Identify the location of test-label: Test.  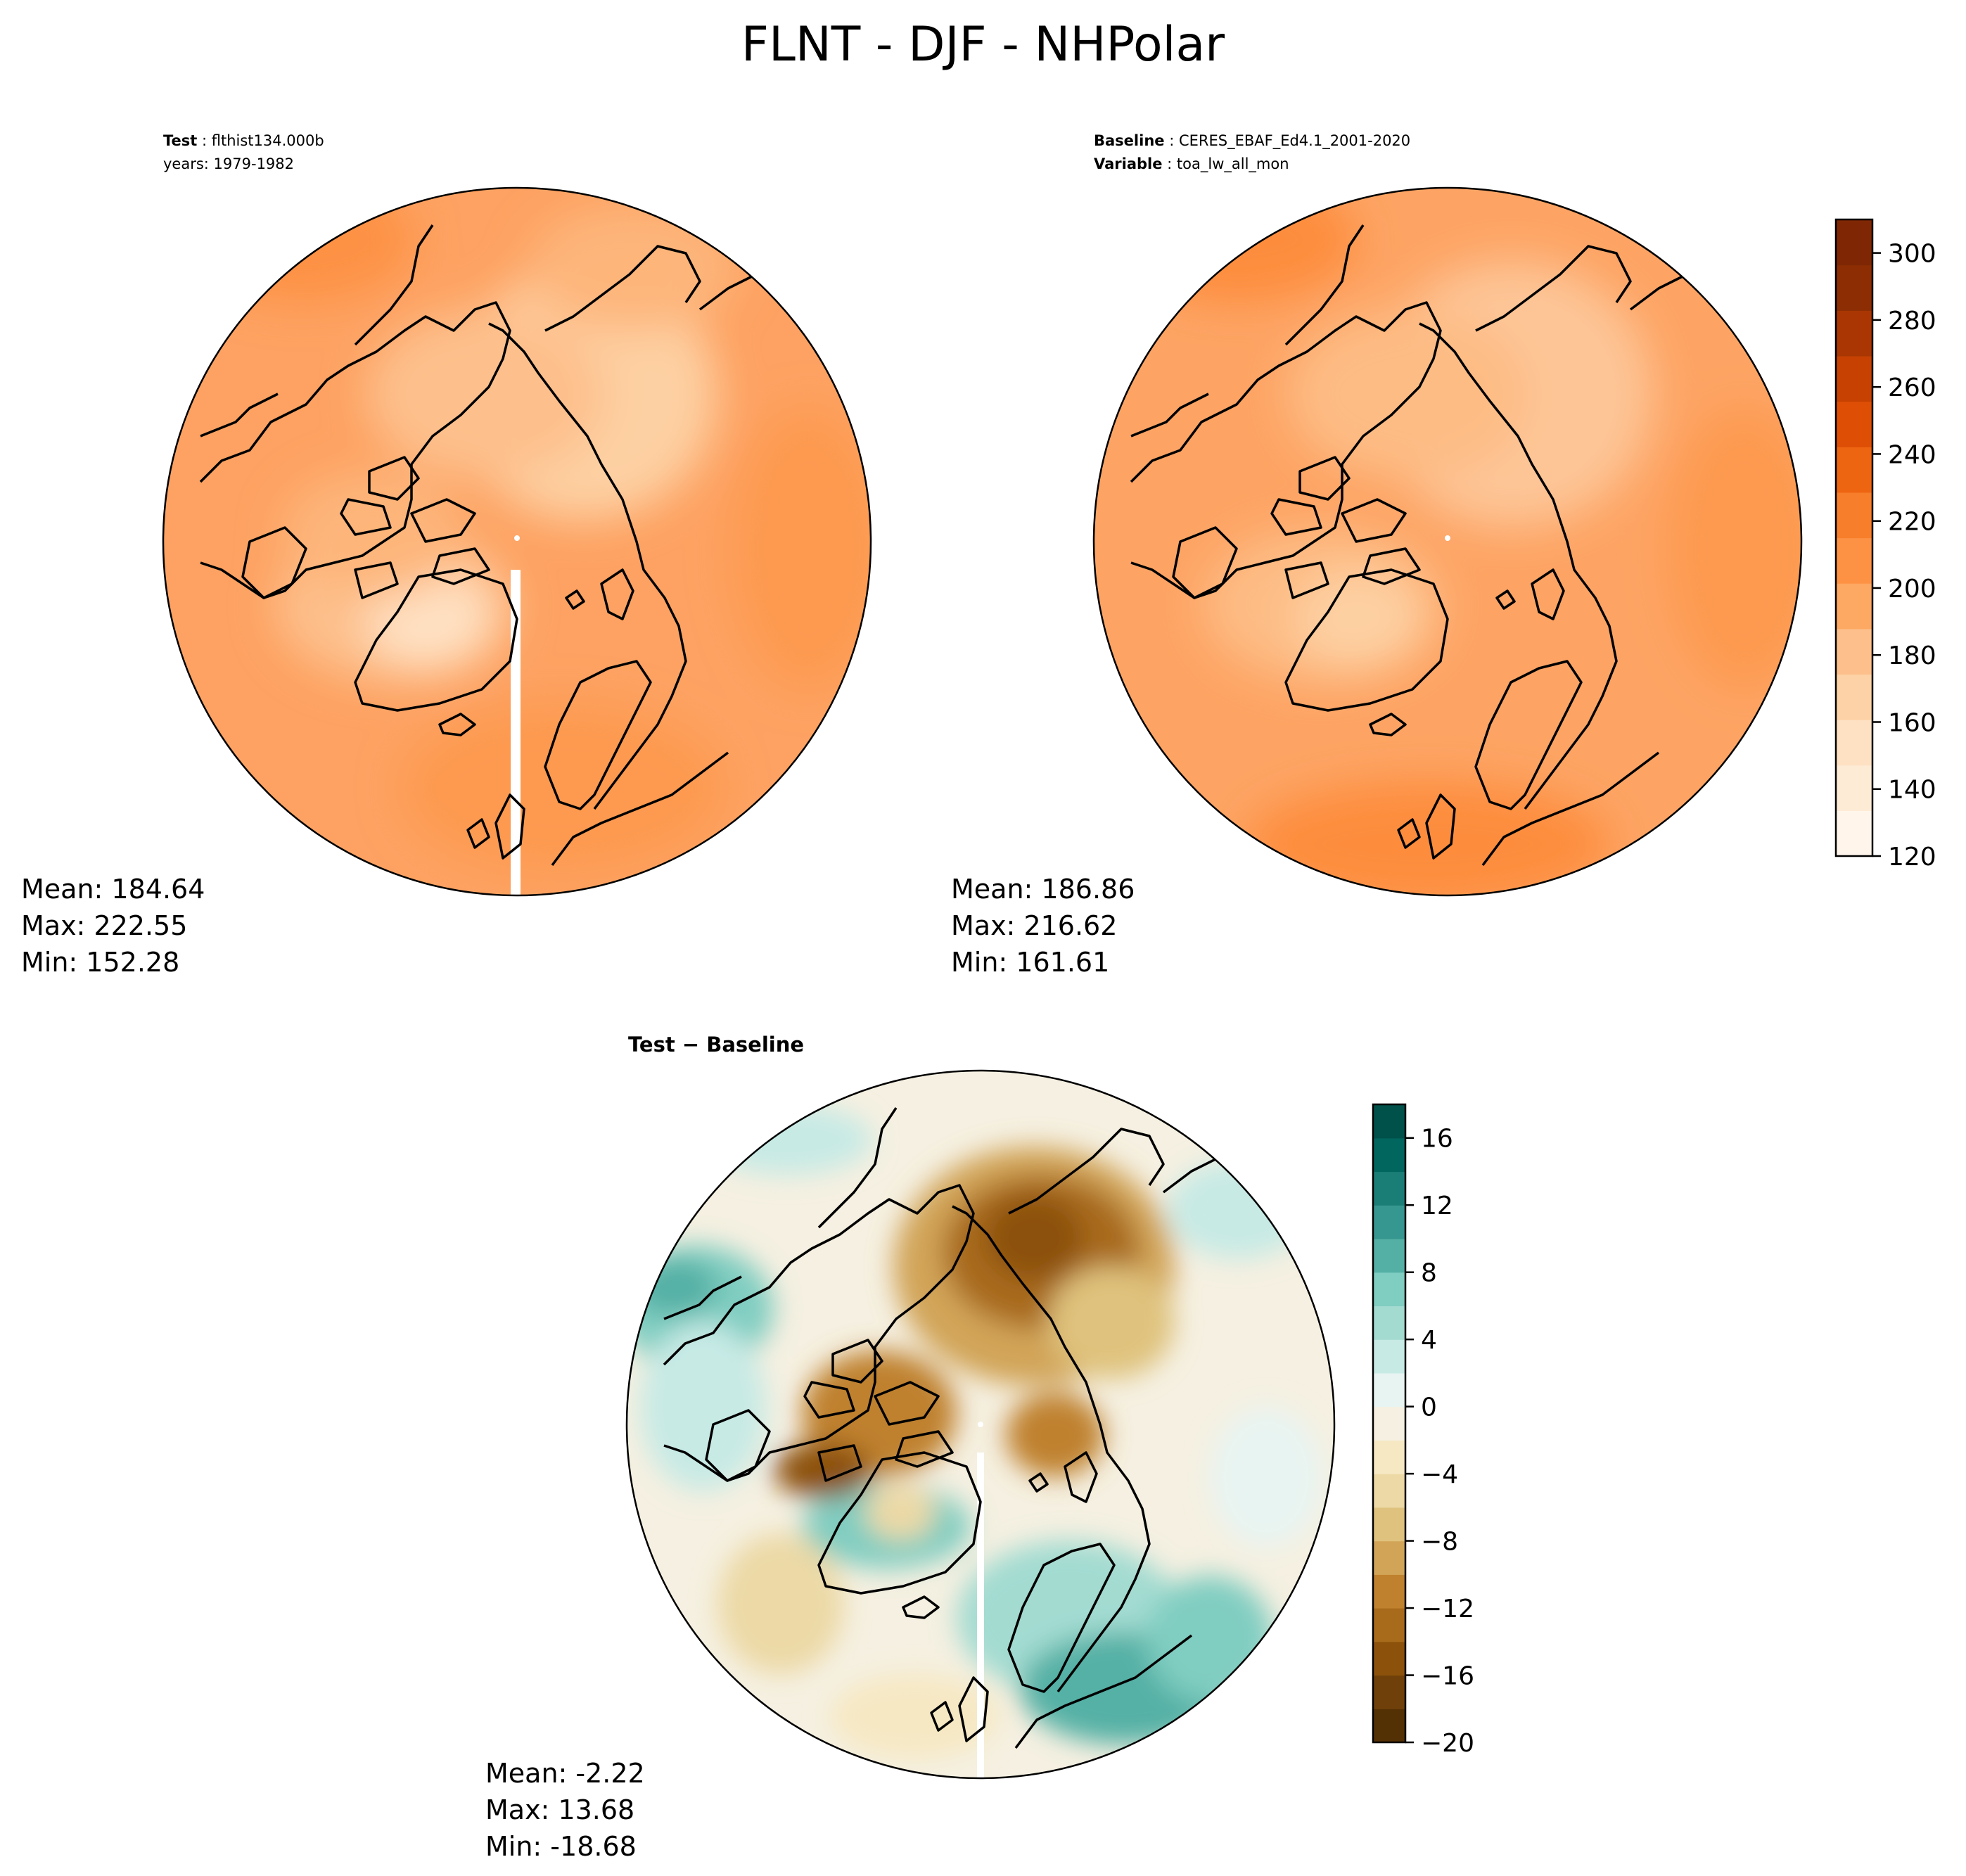
(180, 140).